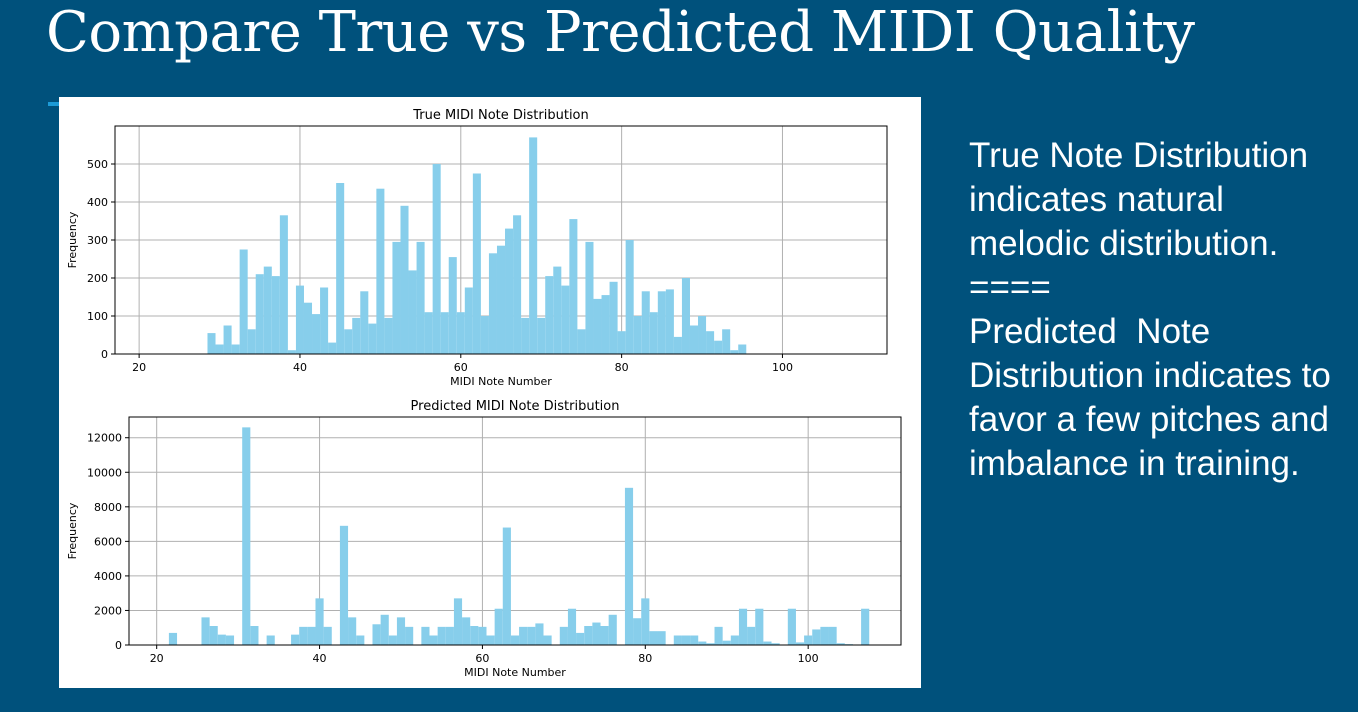  Describe the element at coordinates (97, 316) in the screenshot. I see `true-ytick-label: 100` at that location.